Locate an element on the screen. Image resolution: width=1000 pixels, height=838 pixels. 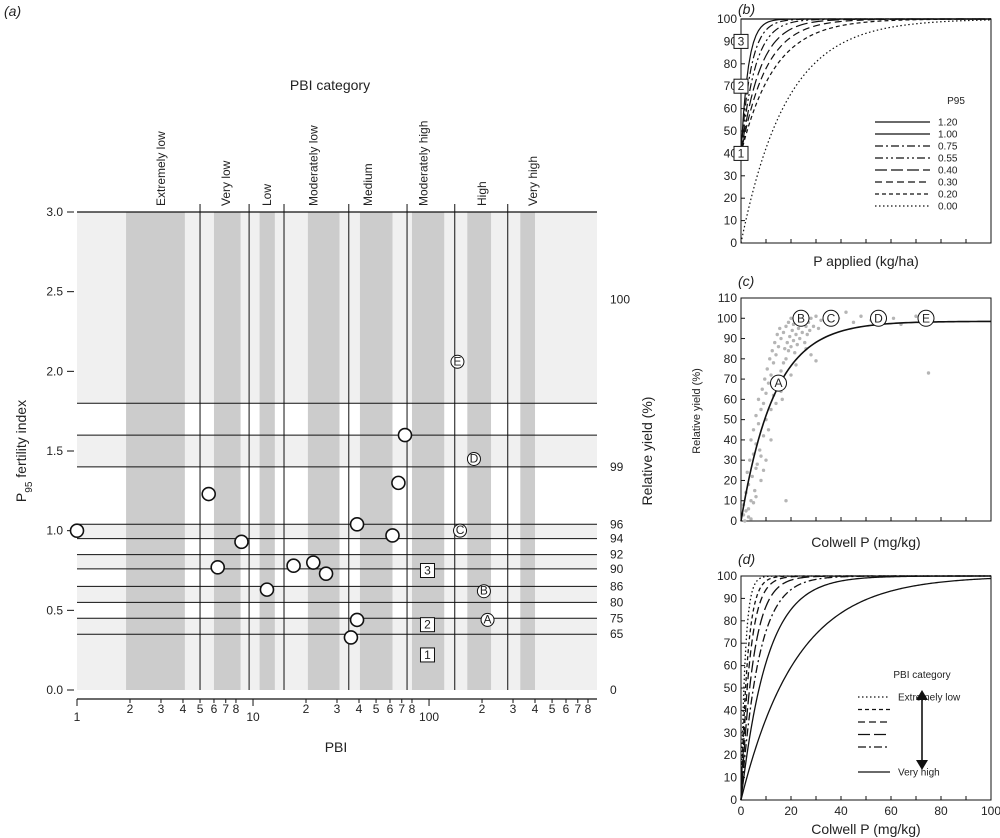
boxed-point: 3 is located at coordinates (427, 570).